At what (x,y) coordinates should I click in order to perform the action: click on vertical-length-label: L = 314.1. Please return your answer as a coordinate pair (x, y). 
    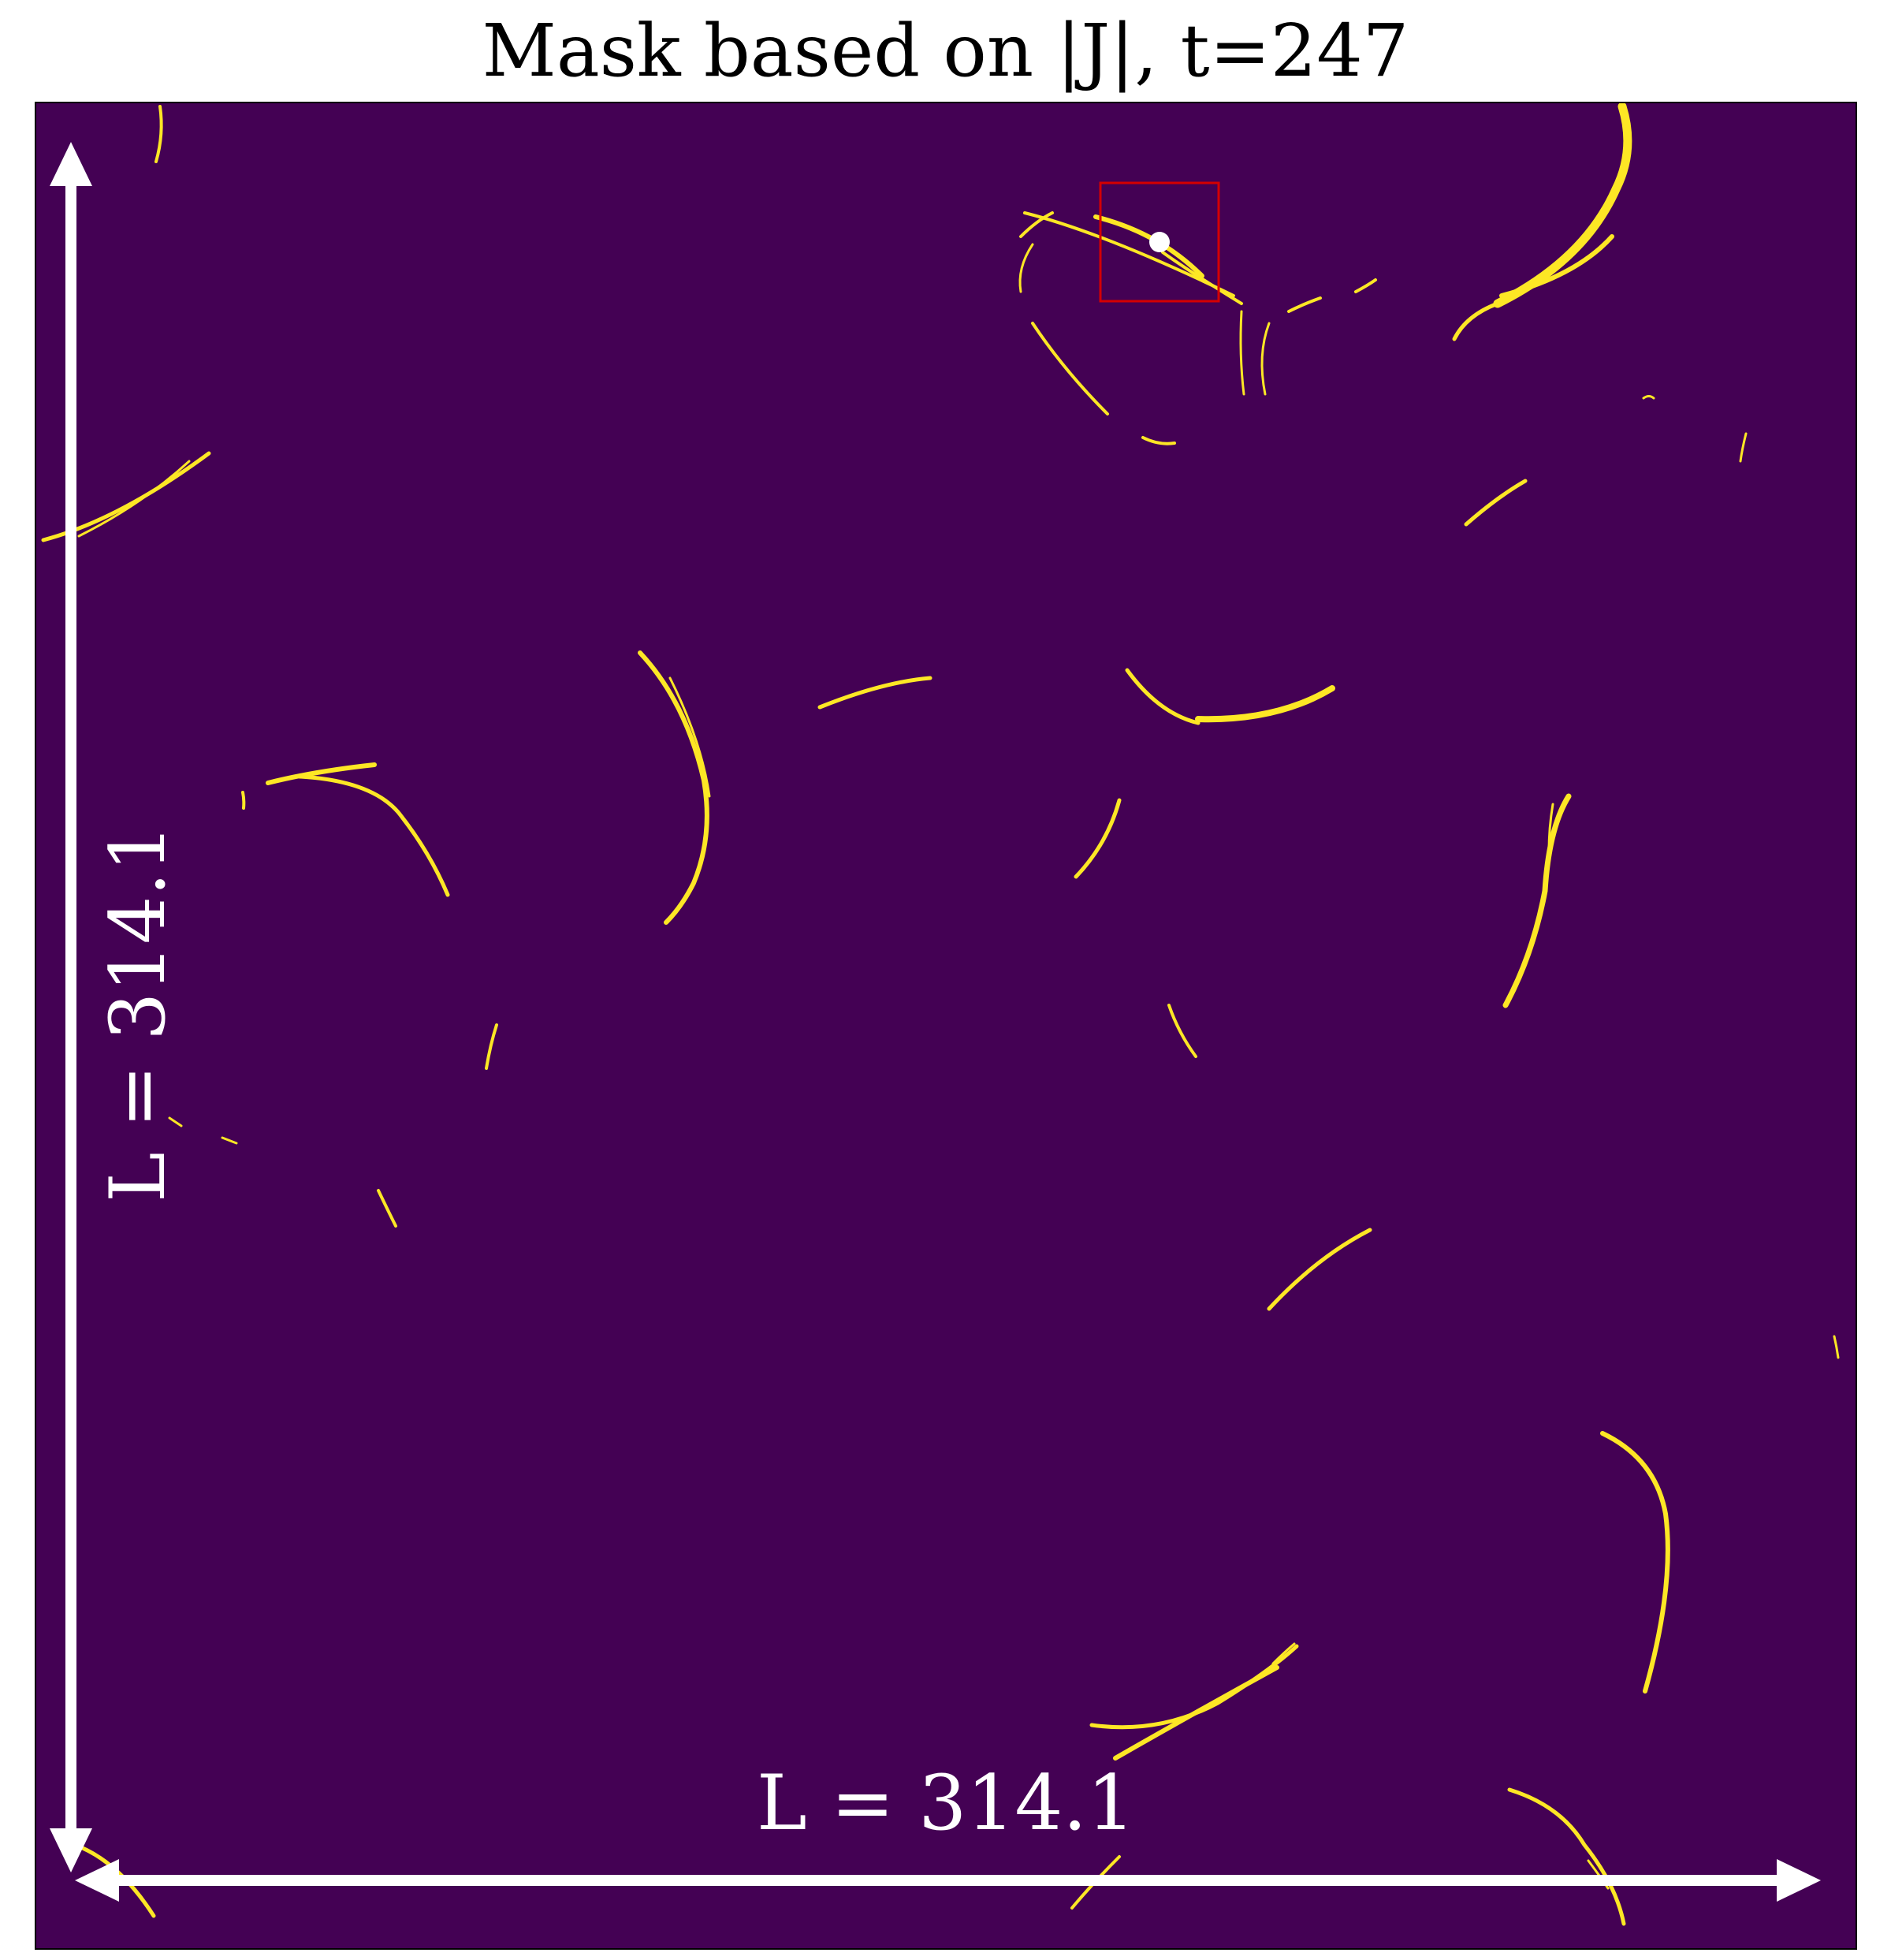
    Looking at the image, I should click on (138, 1013).